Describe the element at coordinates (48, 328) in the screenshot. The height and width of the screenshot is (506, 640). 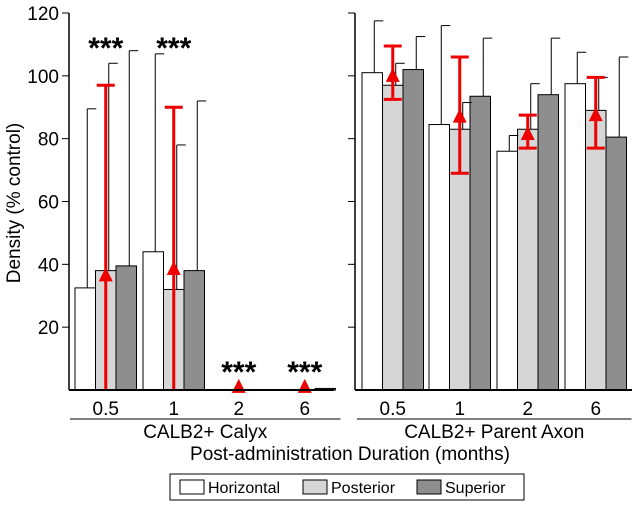
I see `y-tick-label: 20` at that location.